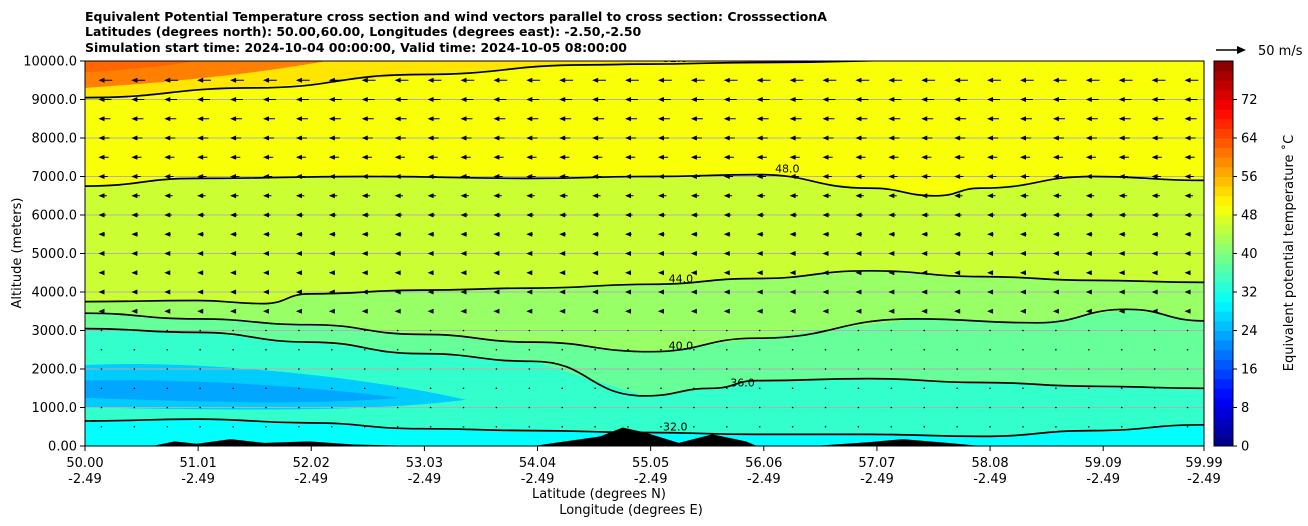  Describe the element at coordinates (1249, 293) in the screenshot. I see `colorbar-tick-label: 32` at that location.